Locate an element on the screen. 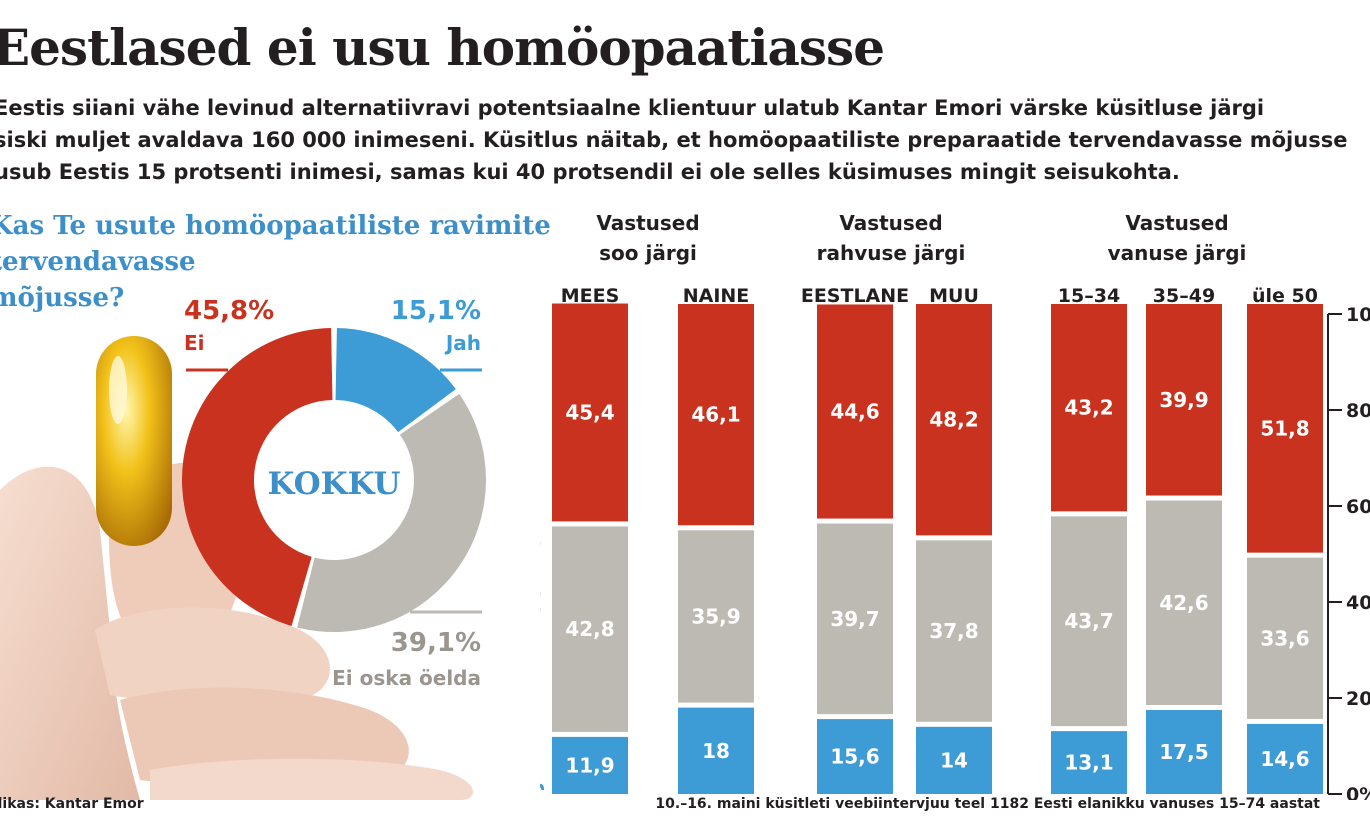 This screenshot has height=820, width=1370. eos-percent: 39,1% is located at coordinates (435, 643).